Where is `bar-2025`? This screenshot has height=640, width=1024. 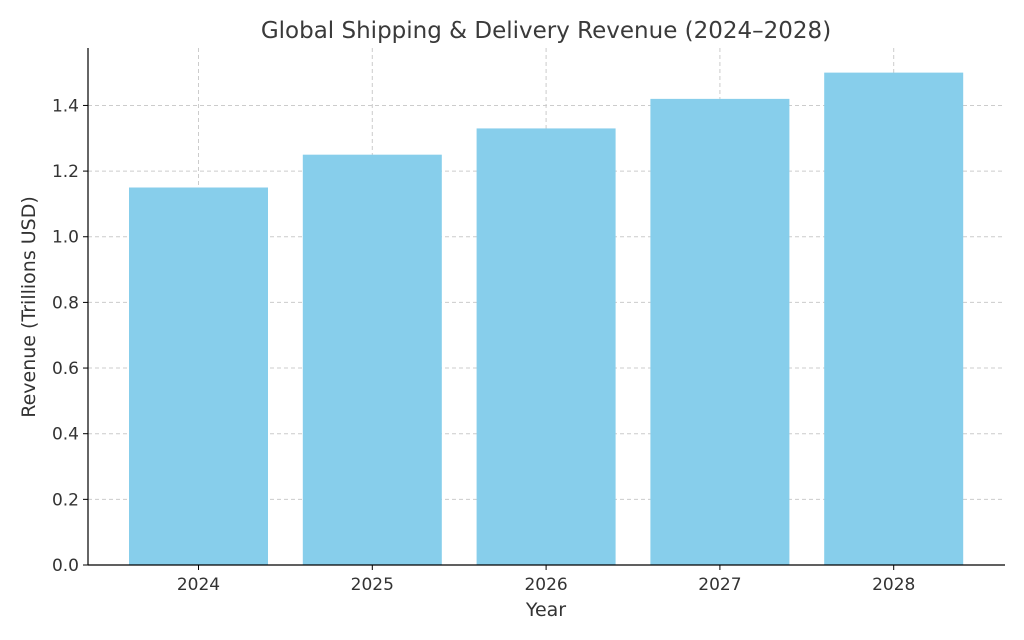
bar-2025 is located at coordinates (372, 359).